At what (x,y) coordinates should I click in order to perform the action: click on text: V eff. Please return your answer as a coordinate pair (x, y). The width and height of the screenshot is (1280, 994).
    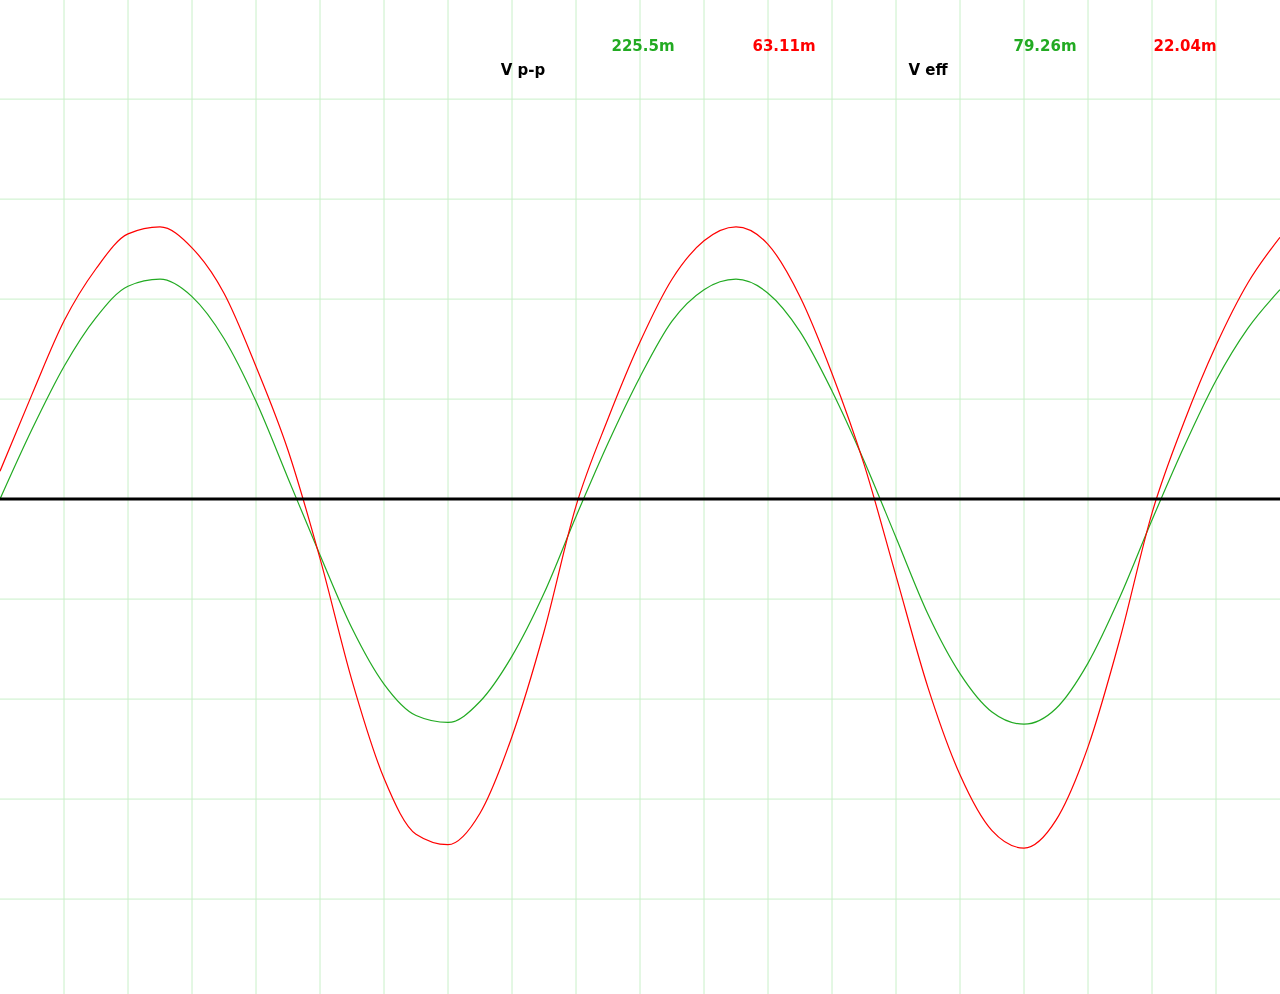
    Looking at the image, I should click on (928, 70).